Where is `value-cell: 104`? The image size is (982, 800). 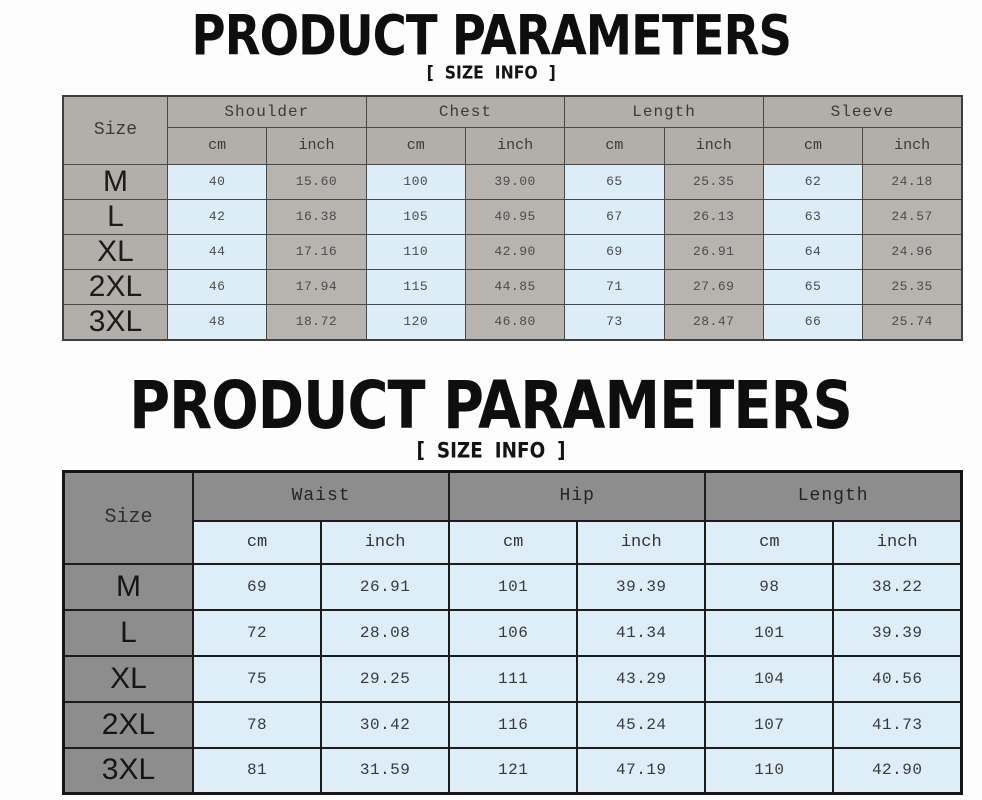 value-cell: 104 is located at coordinates (769, 678).